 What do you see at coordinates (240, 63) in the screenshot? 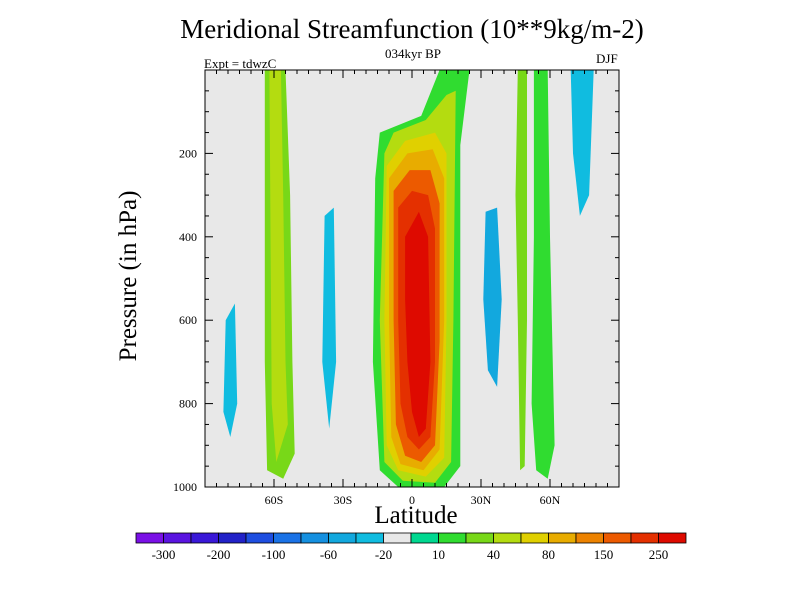
I see `experiment-label: Expt = tdwzC` at bounding box center [240, 63].